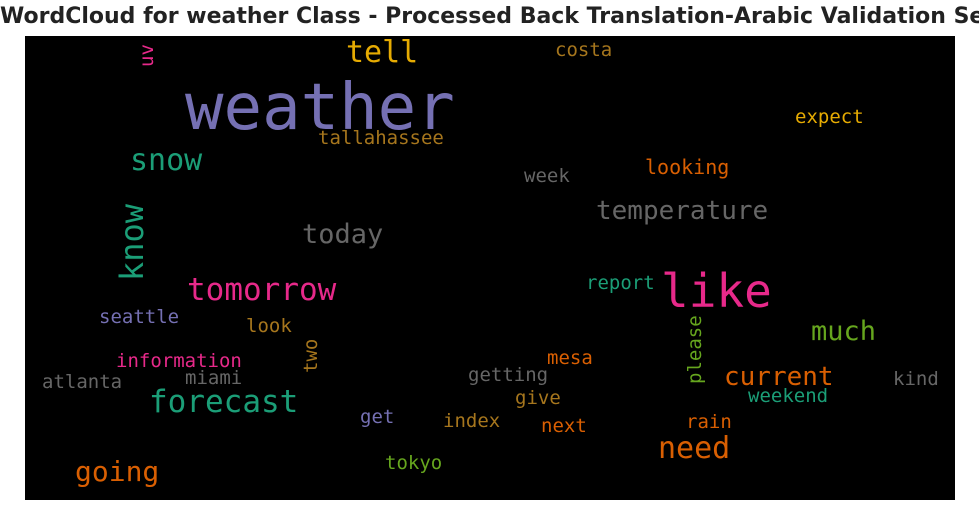  What do you see at coordinates (472, 421) in the screenshot?
I see `word-index: index` at bounding box center [472, 421].